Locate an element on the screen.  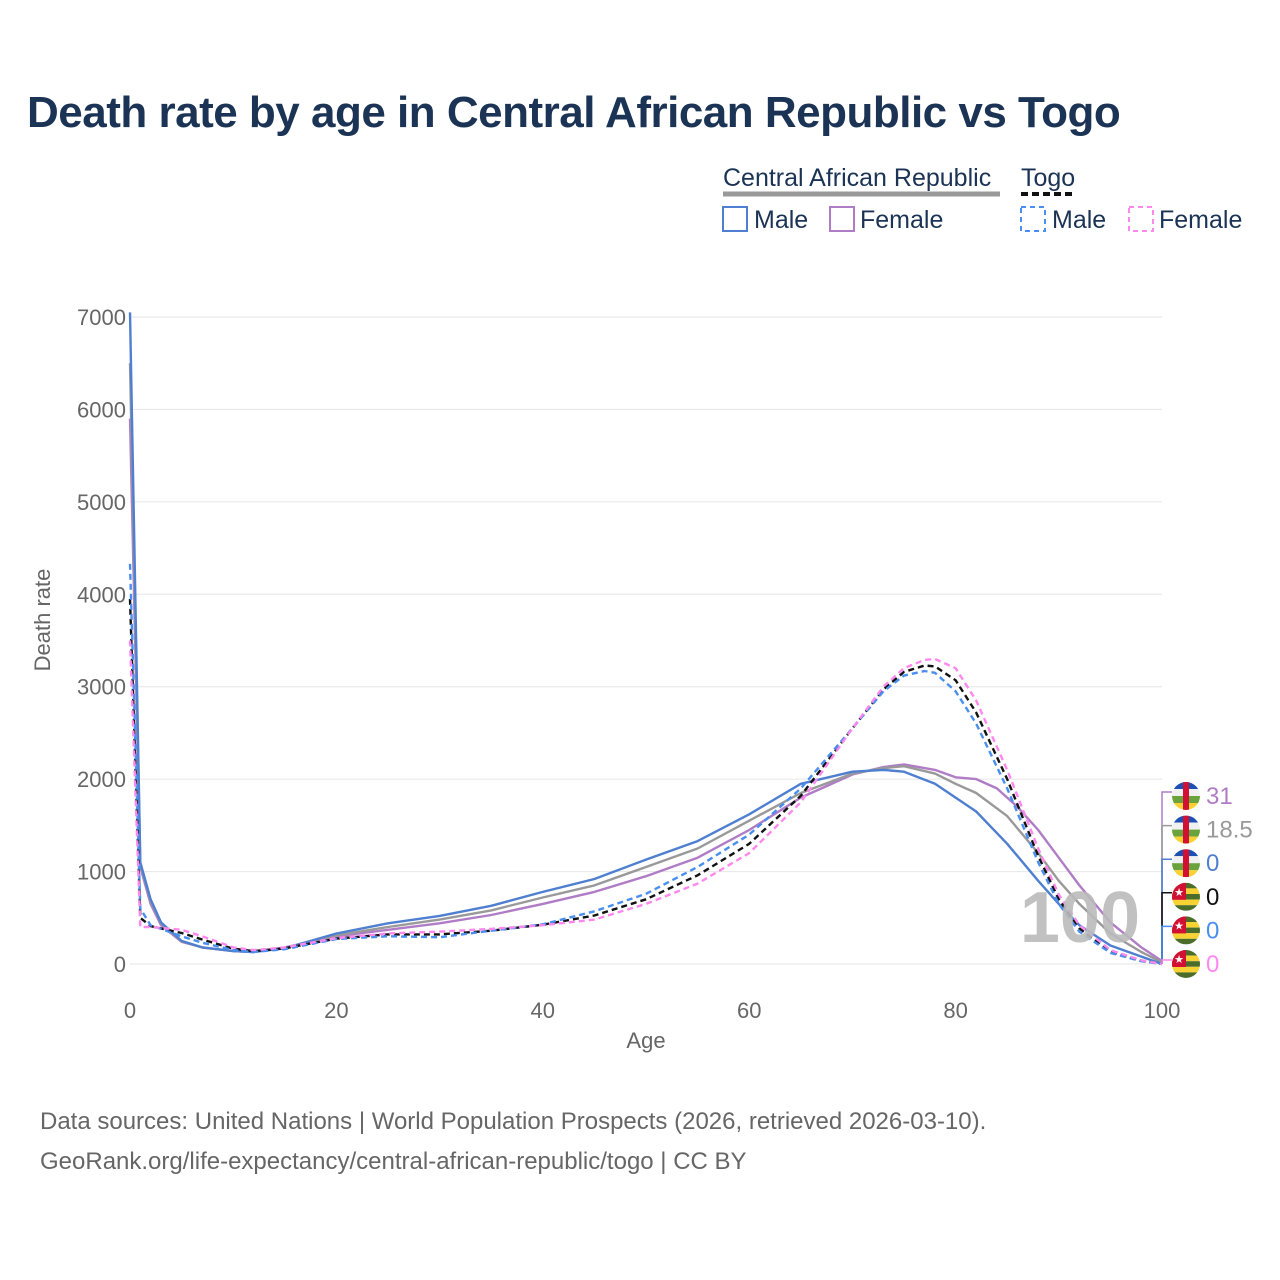
y-tick-label: 2000 is located at coordinates (101, 779).